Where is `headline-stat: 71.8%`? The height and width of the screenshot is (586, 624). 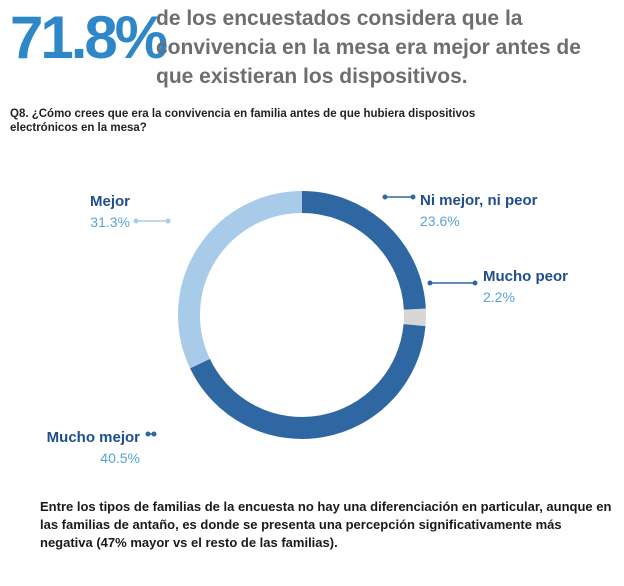 headline-stat: 71.8% is located at coordinates (89, 37).